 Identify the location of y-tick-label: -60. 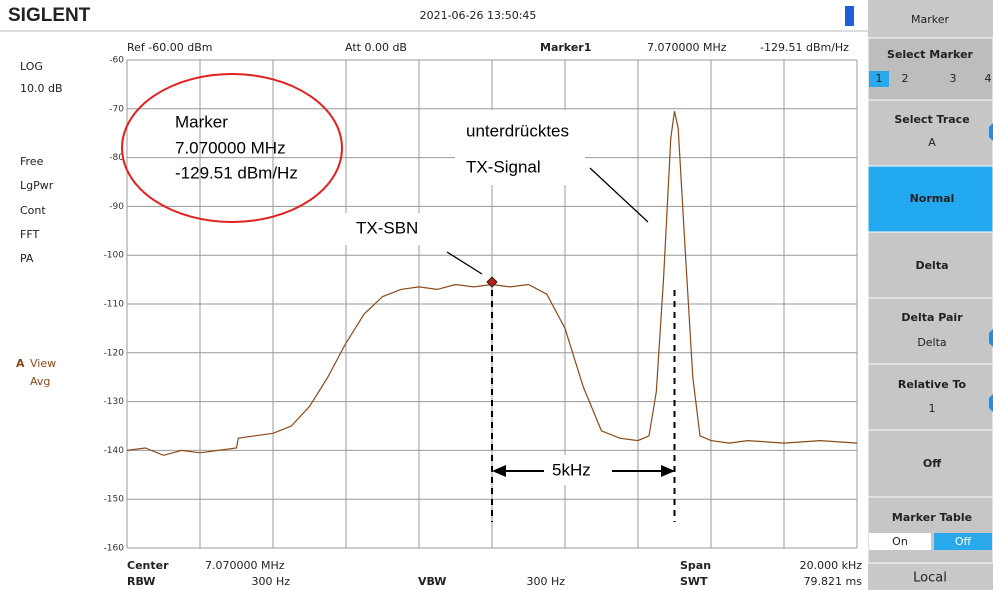
(116, 61).